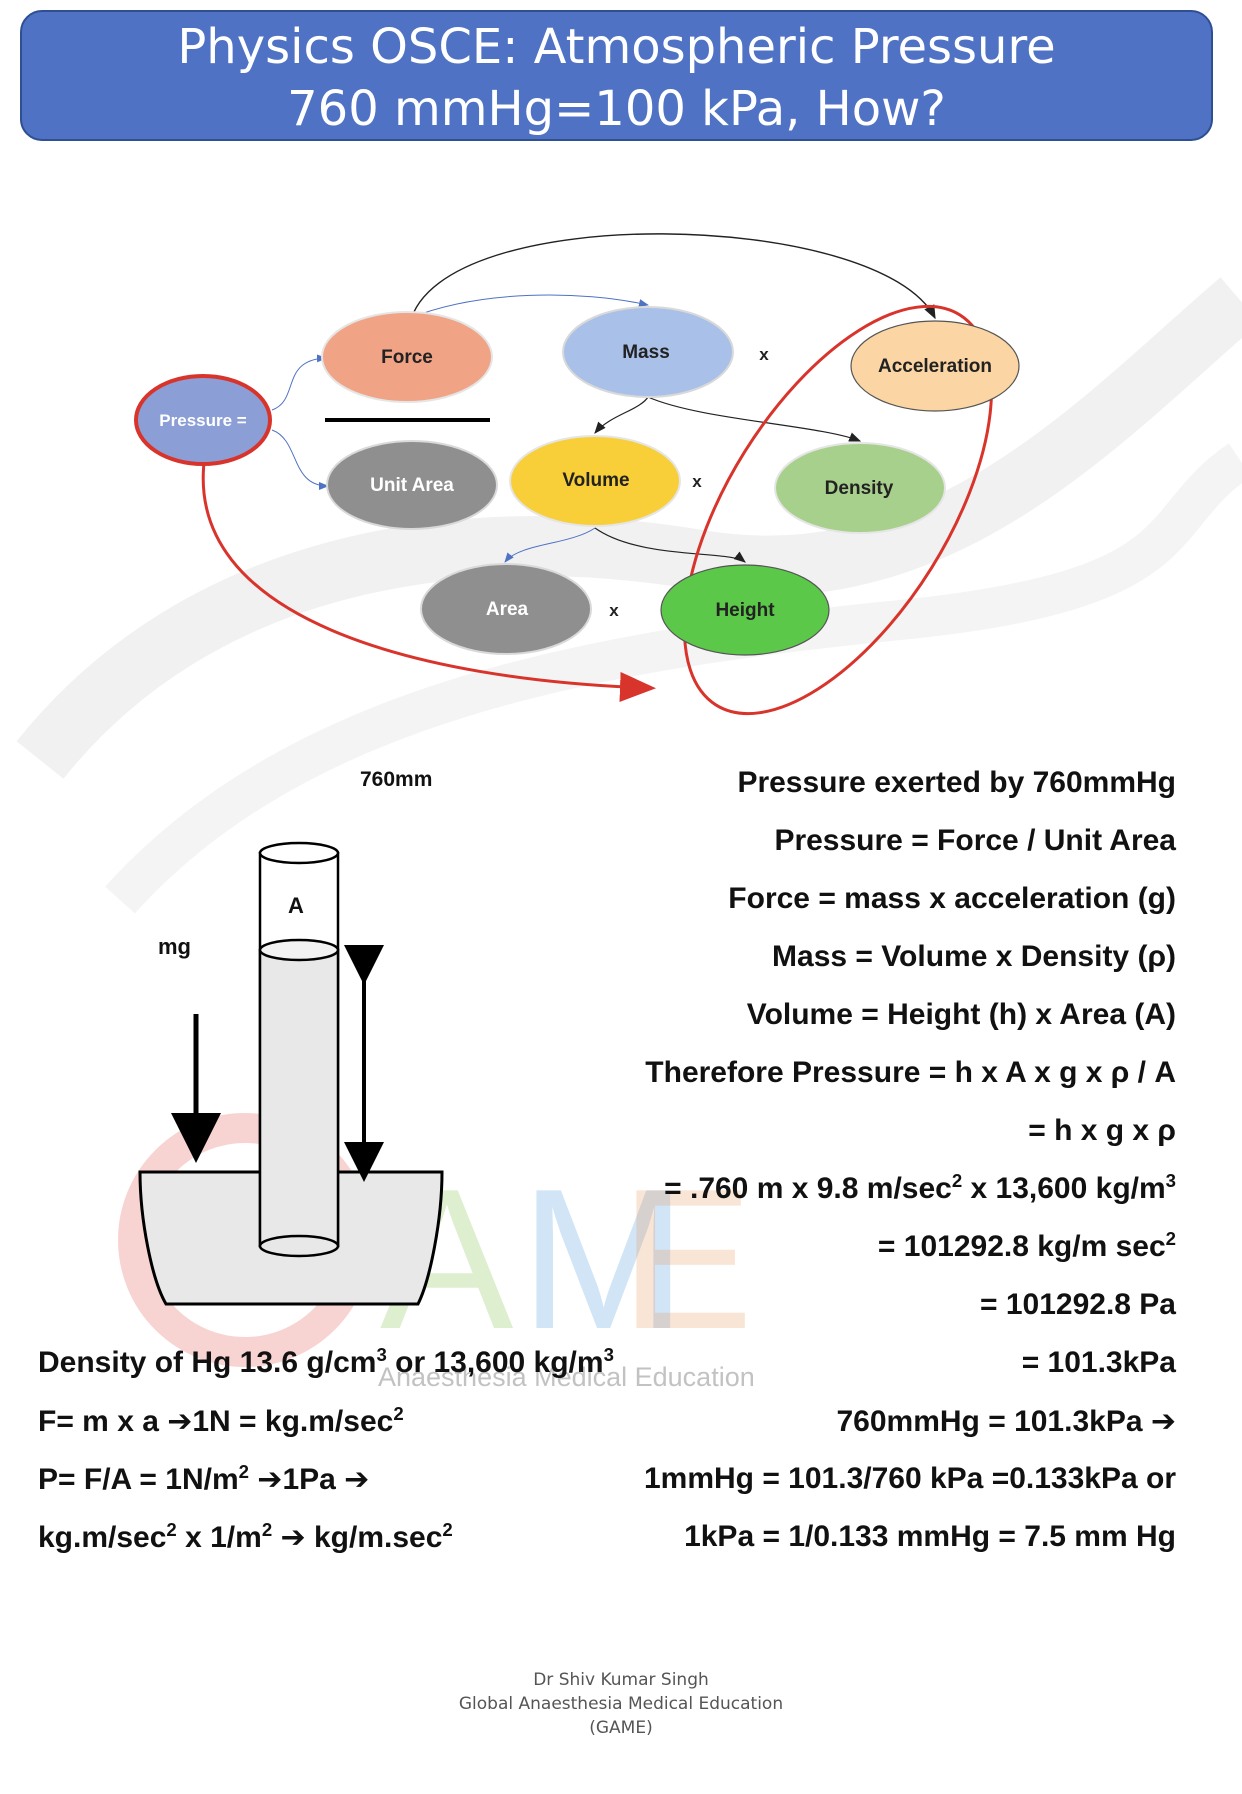 This screenshot has width=1242, height=1794. Describe the element at coordinates (296, 905) in the screenshot. I see `label-area-a: A` at that location.